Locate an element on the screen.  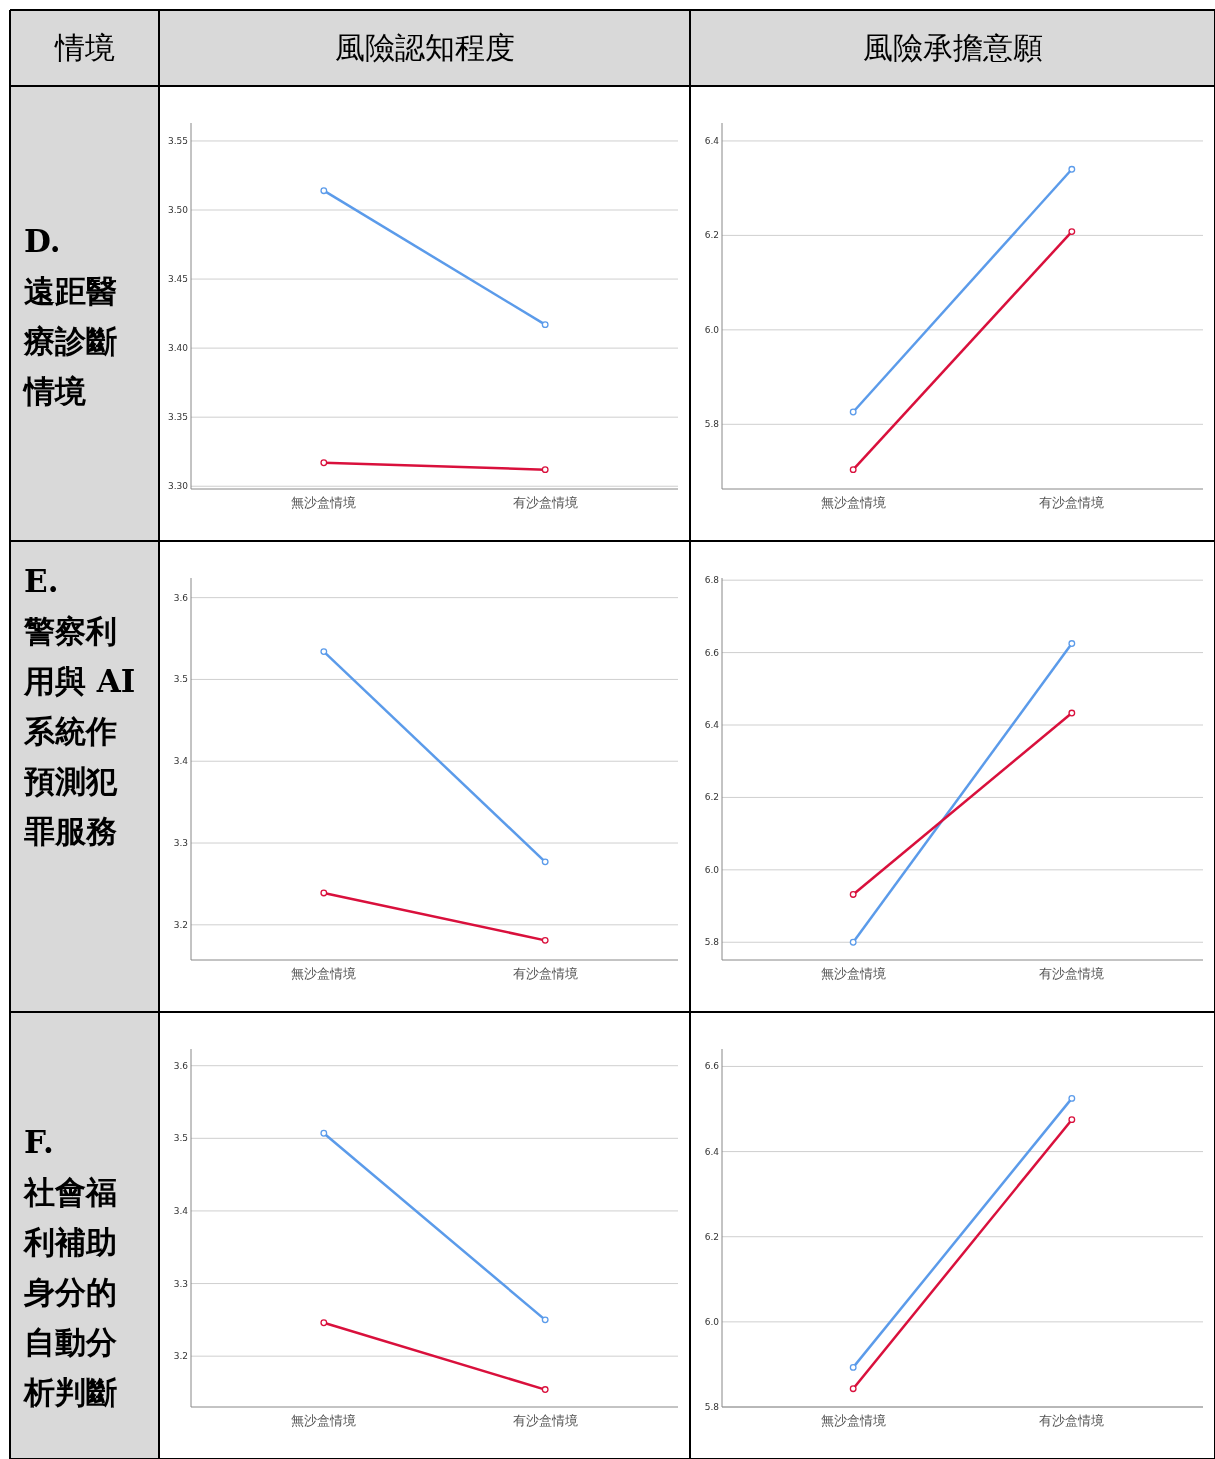
y-tick-label: 3.40 is located at coordinates (178, 348).